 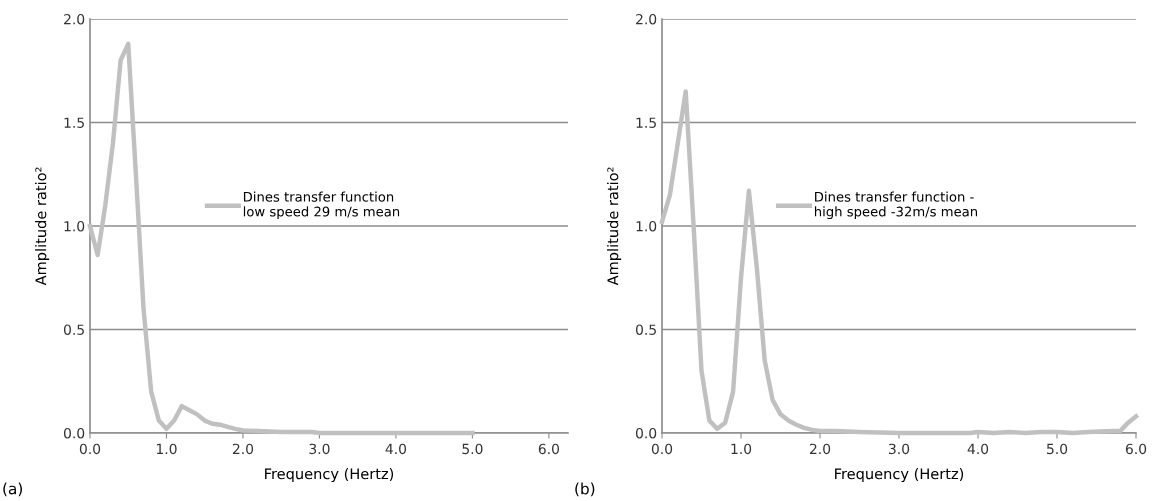 What do you see at coordinates (896, 205) in the screenshot?
I see `legend-label: Dines transfer function - high speed -32m/s mean` at bounding box center [896, 205].